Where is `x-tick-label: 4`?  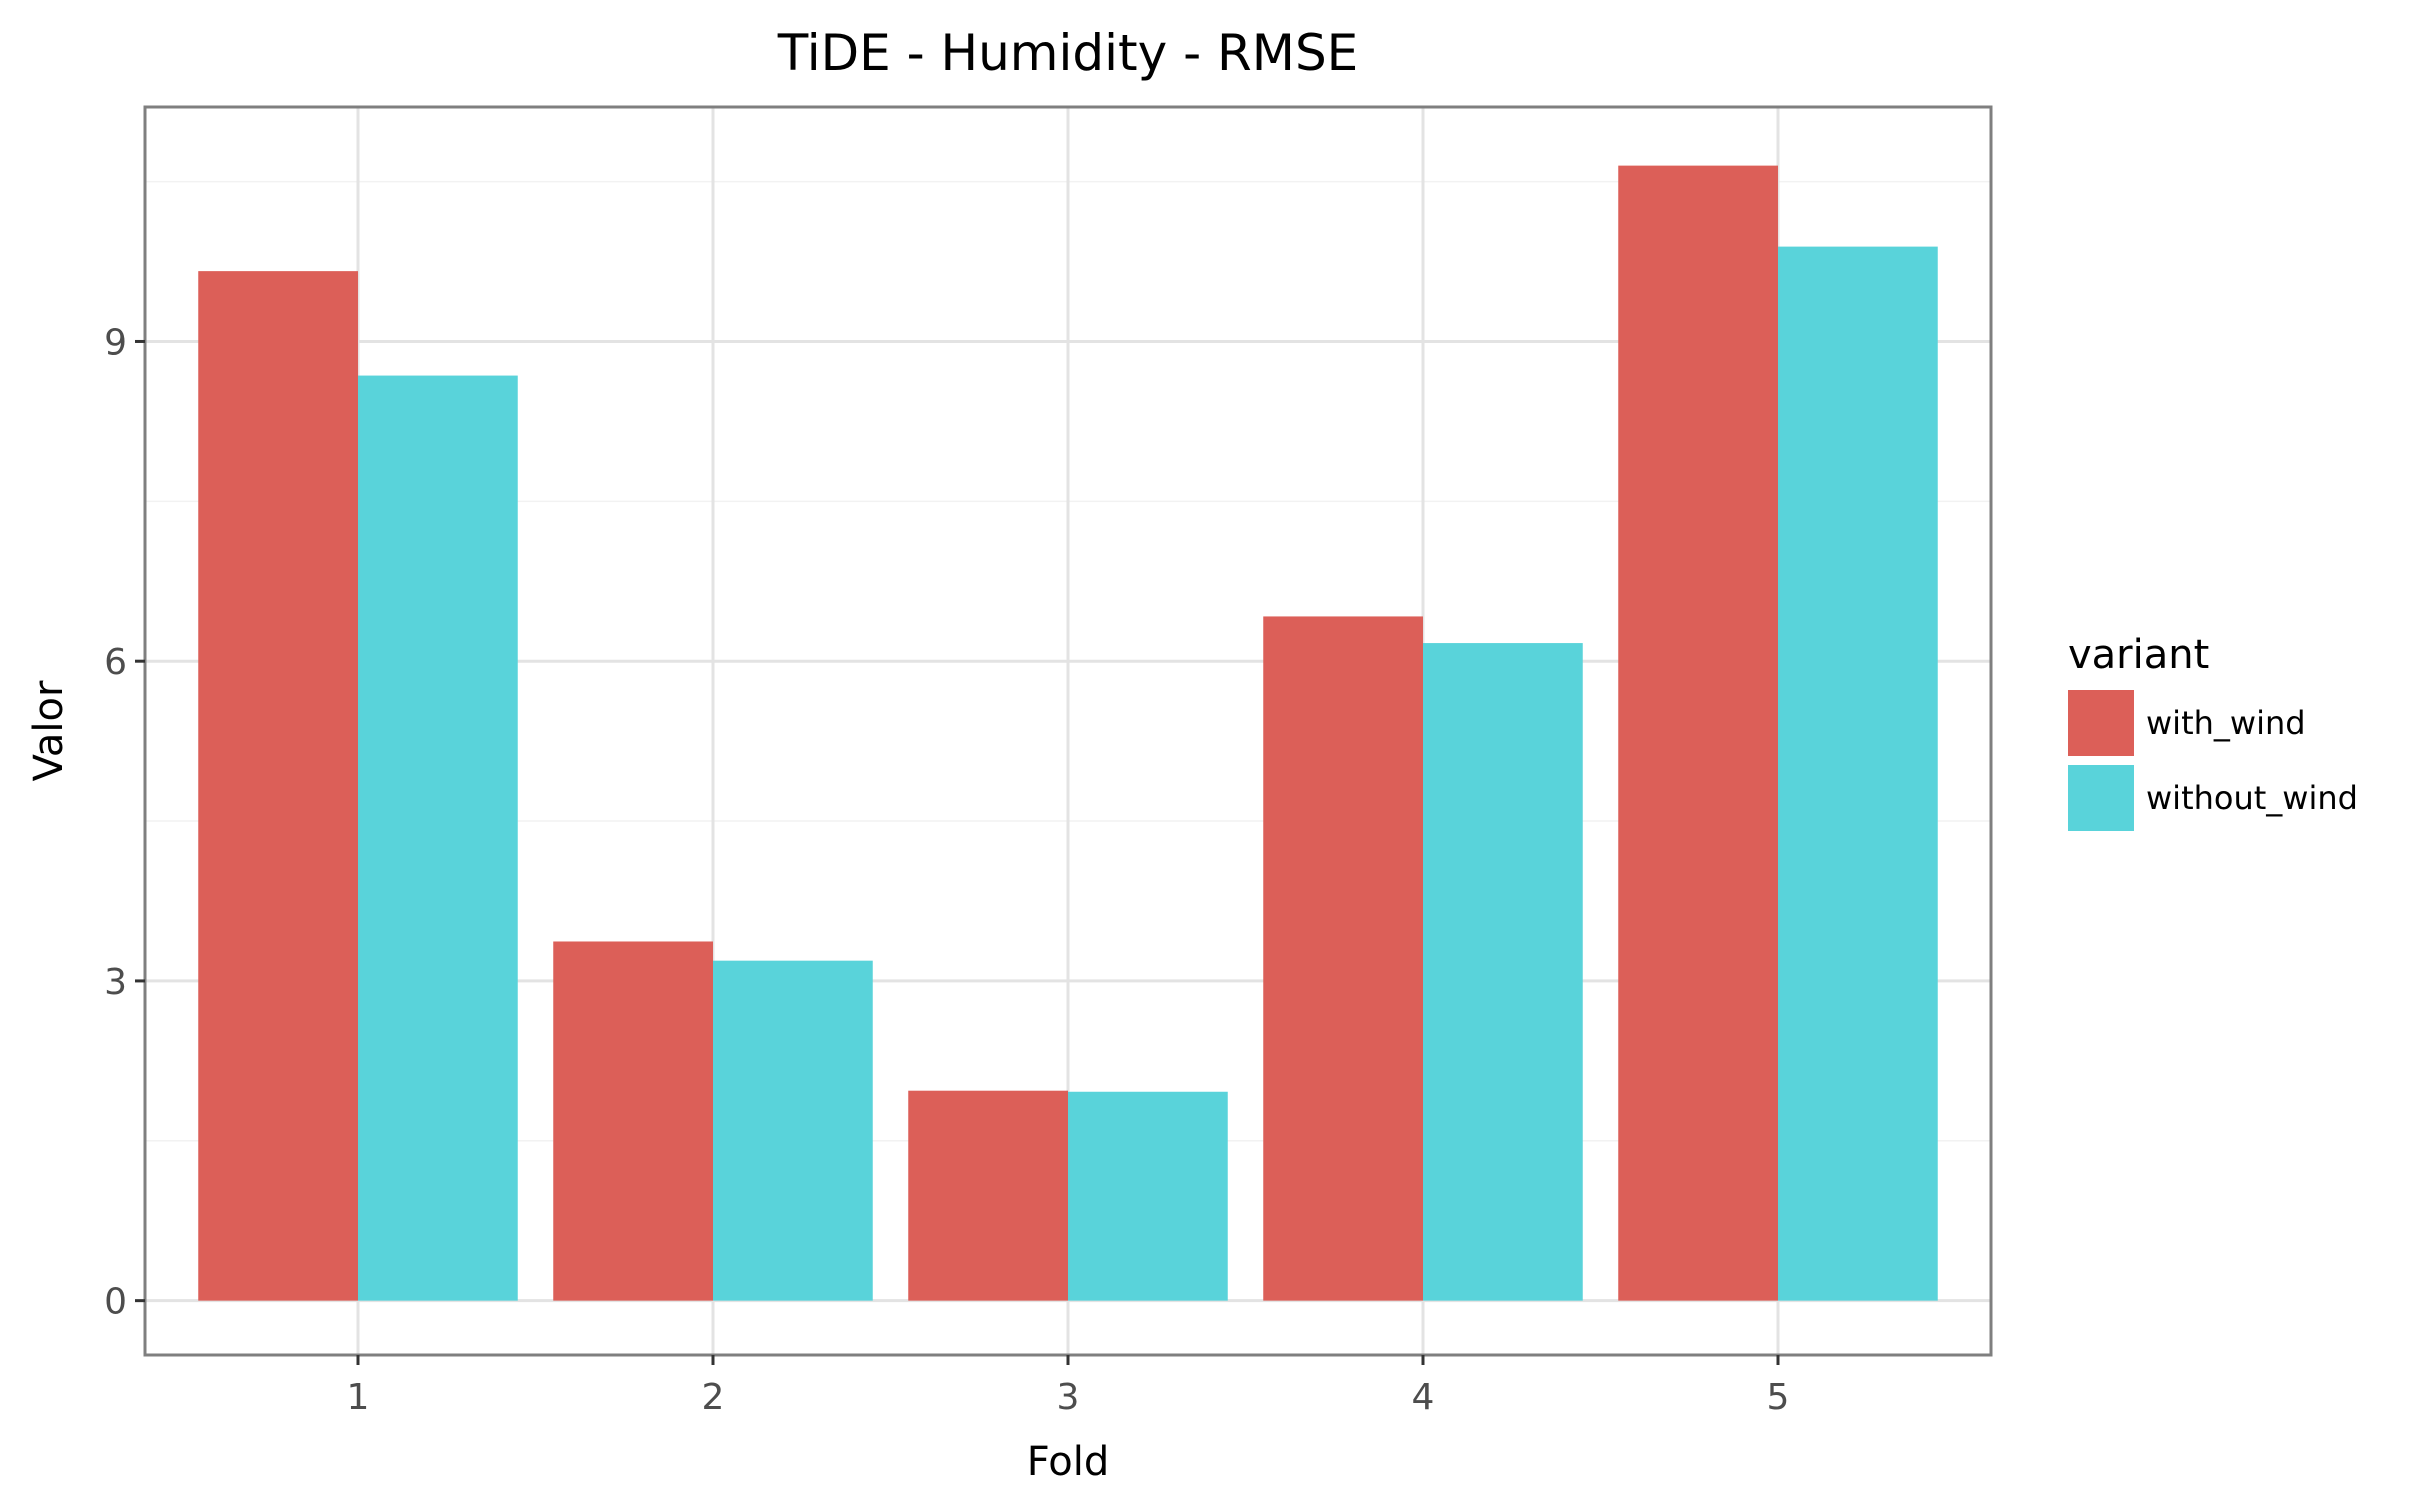
x-tick-label: 4 is located at coordinates (1423, 1397).